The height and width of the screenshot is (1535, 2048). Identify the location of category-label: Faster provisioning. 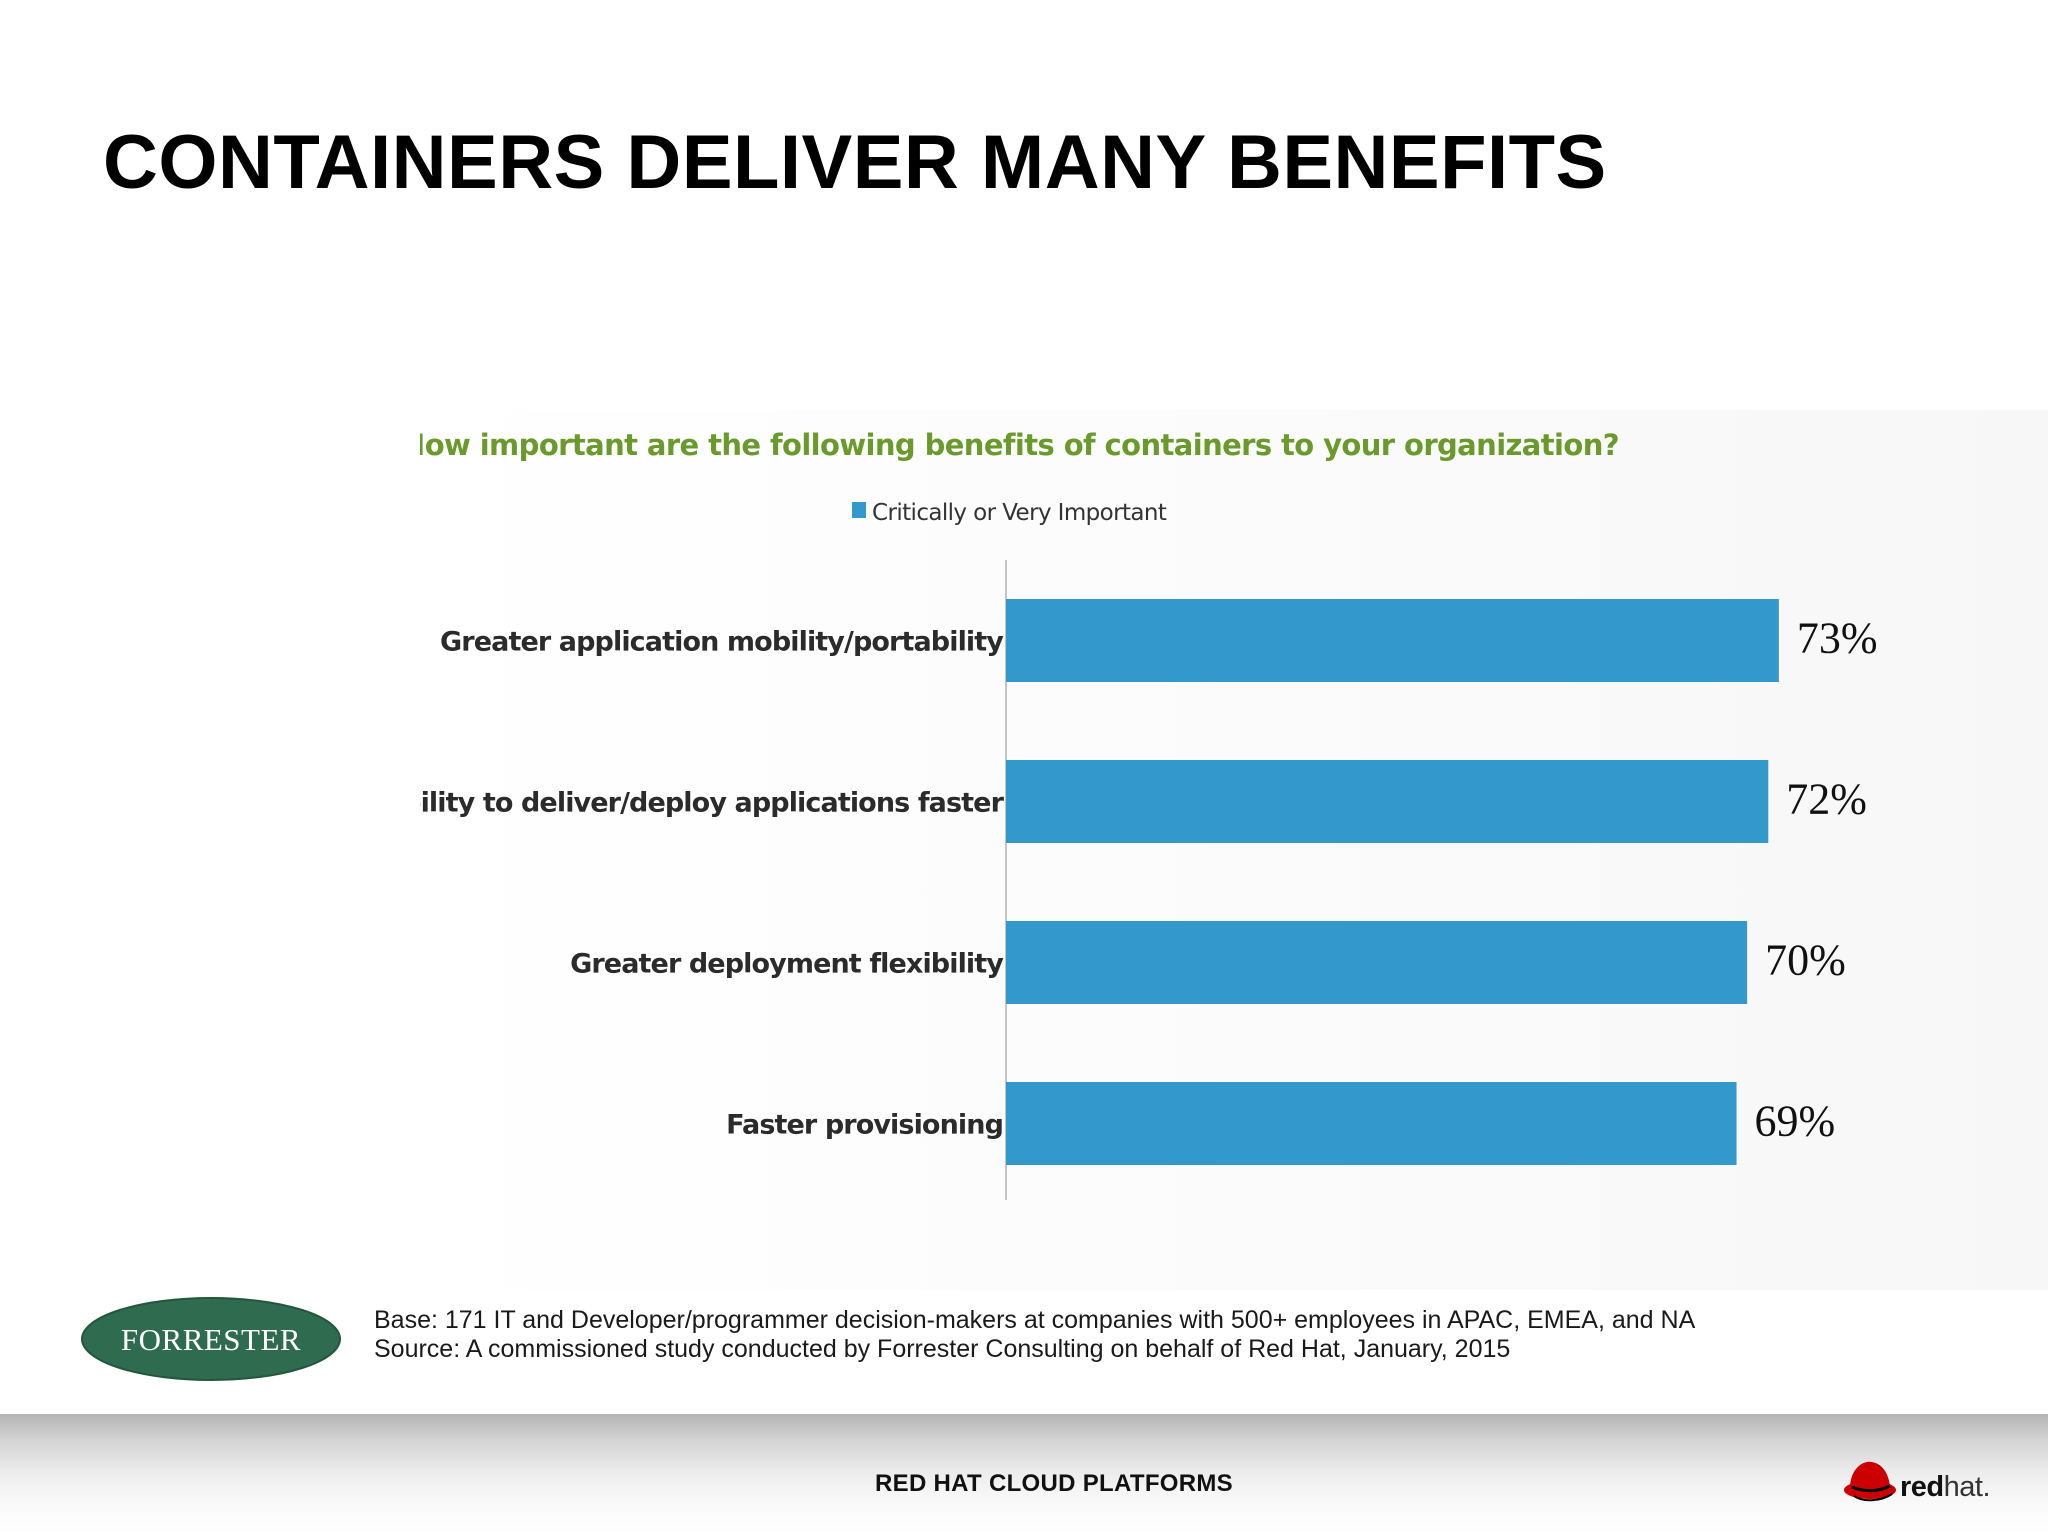
(864, 1125).